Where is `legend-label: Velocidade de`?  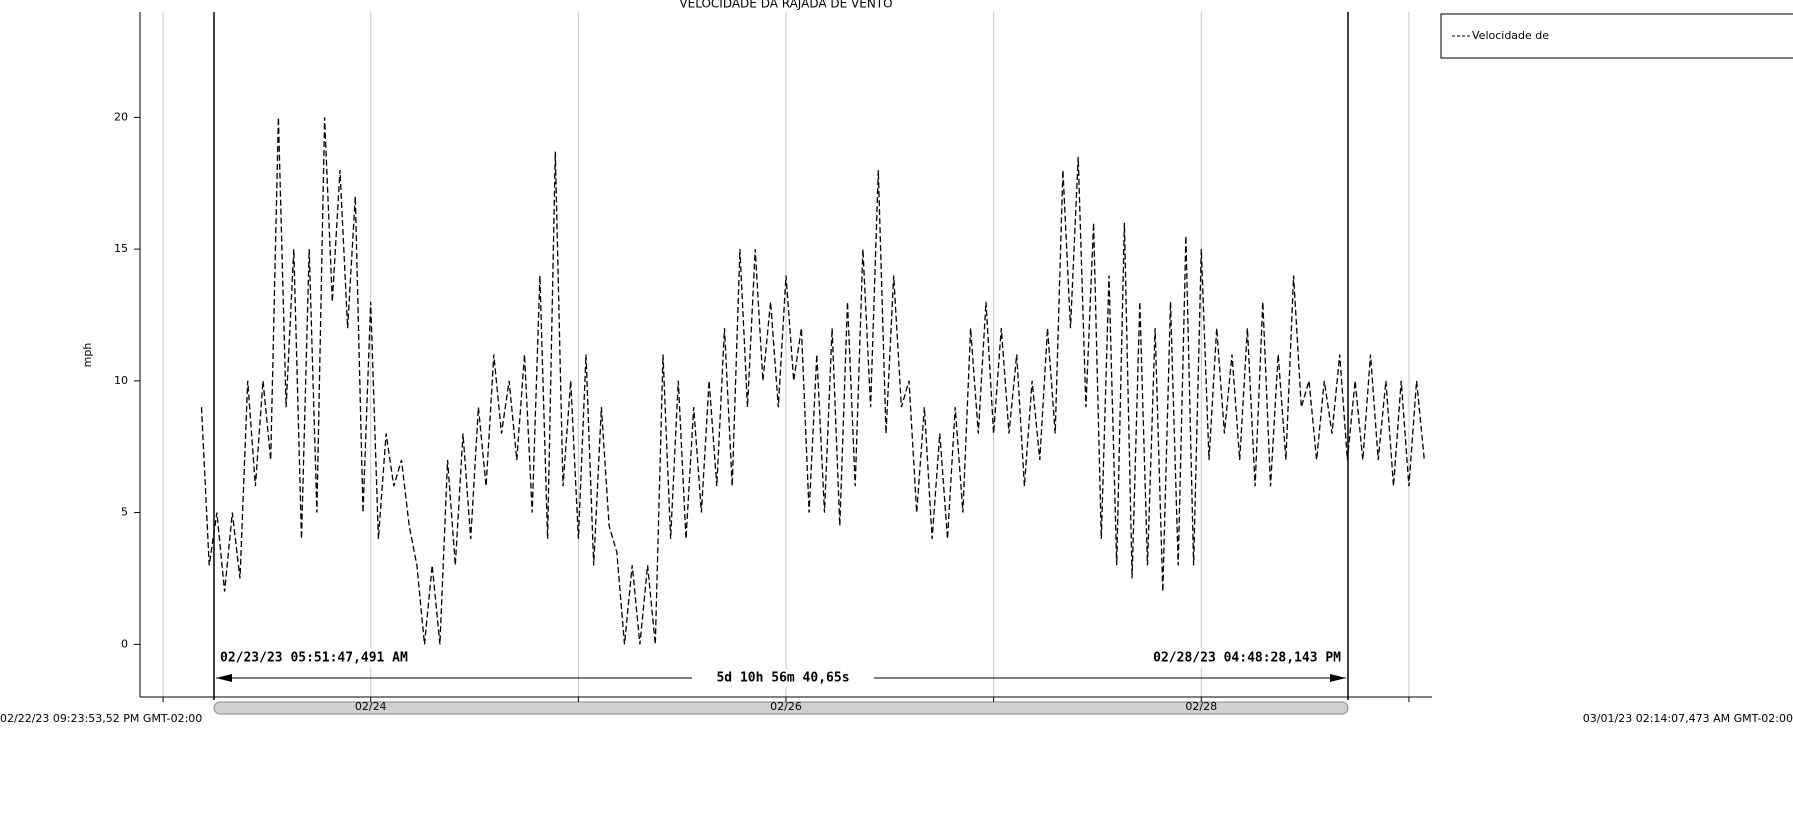
legend-label: Velocidade de is located at coordinates (1510, 35).